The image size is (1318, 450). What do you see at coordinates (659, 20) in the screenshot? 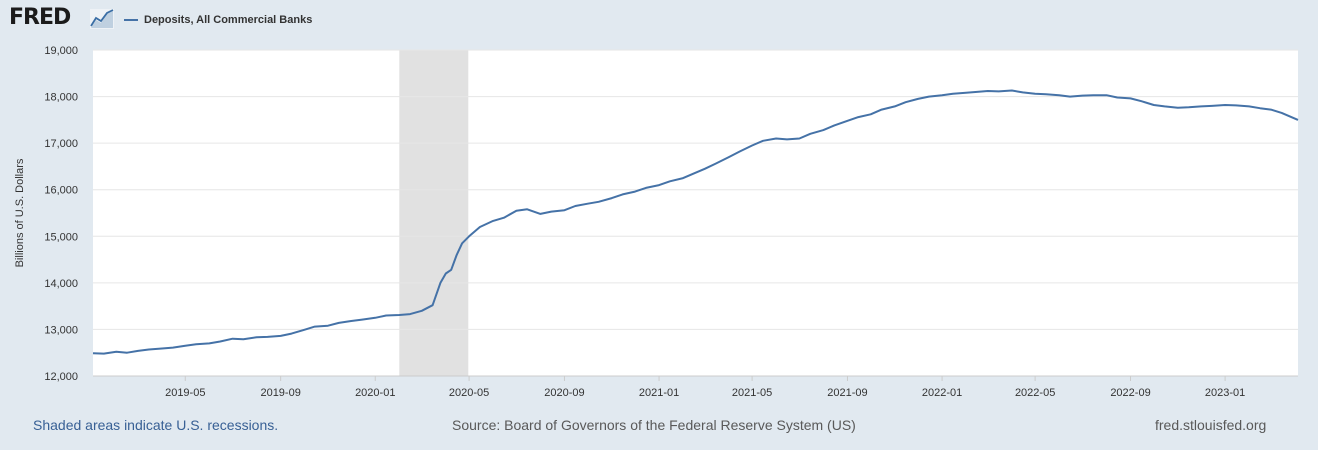
I see `chart-header: FRED Deposits, All Commercial Banks` at bounding box center [659, 20].